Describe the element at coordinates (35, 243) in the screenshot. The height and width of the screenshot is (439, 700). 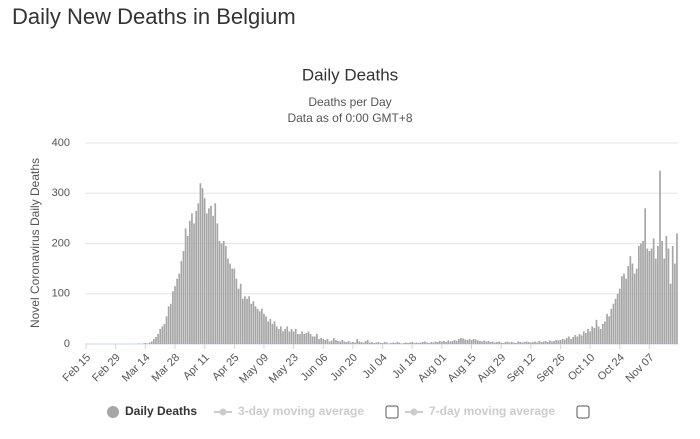
I see `y-axis-label: Novel Coronavirus Daily Deaths` at that location.